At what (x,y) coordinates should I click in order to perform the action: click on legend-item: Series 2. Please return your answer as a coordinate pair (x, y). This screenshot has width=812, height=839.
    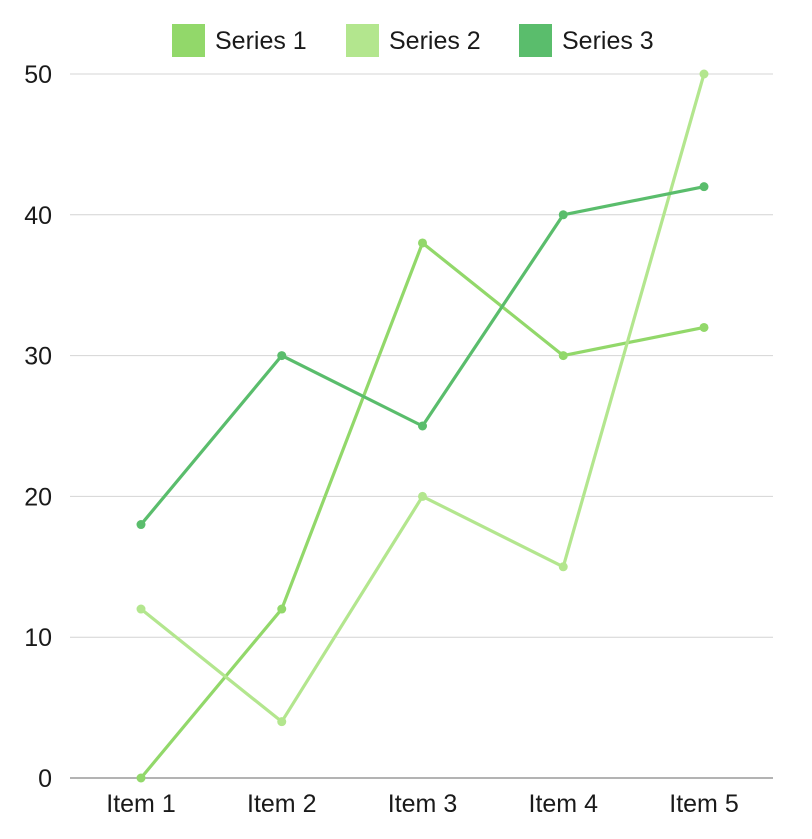
    Looking at the image, I should click on (413, 40).